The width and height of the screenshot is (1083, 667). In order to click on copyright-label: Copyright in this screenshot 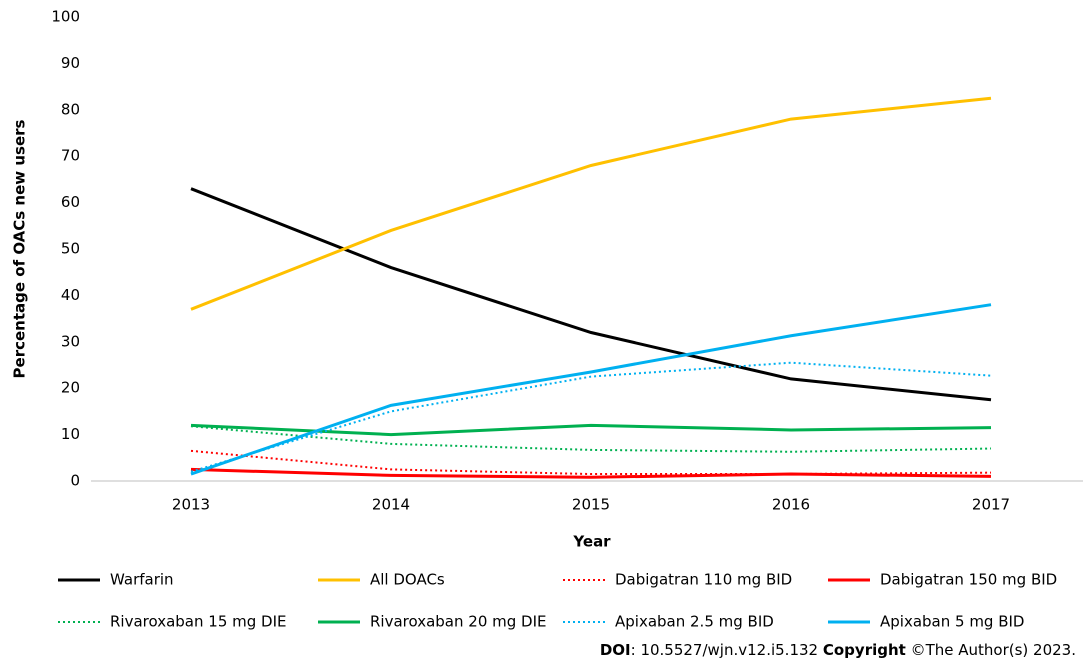, I will do `click(864, 650)`.